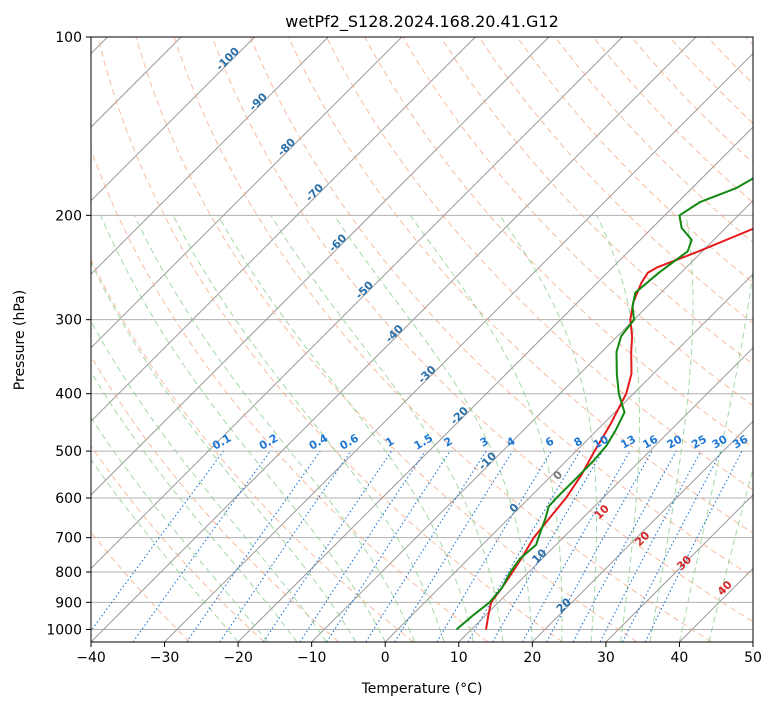 This screenshot has width=775, height=708. I want to click on y-tick-label: 600, so click(68, 499).